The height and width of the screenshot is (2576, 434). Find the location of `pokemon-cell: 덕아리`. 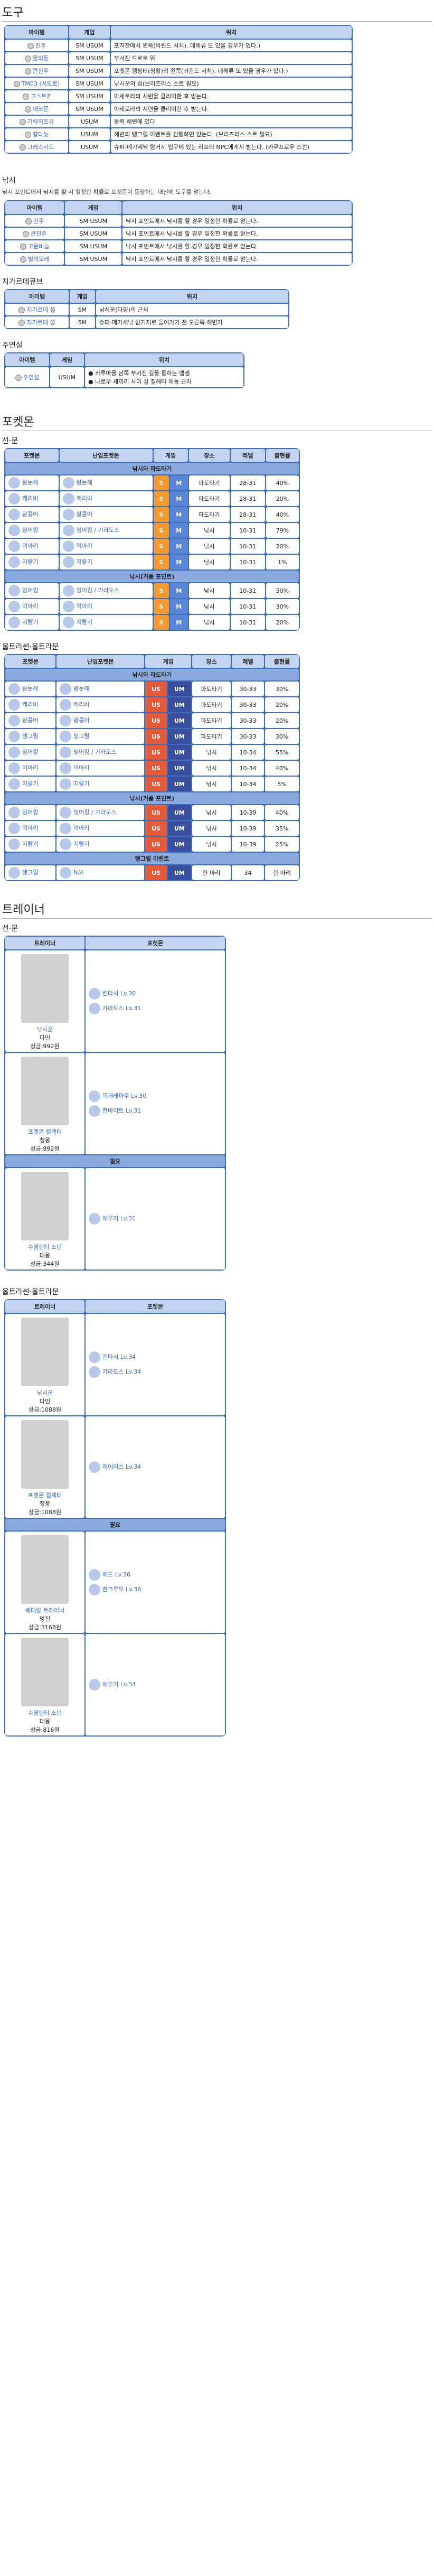

pokemon-cell: 덕아리 is located at coordinates (30, 828).